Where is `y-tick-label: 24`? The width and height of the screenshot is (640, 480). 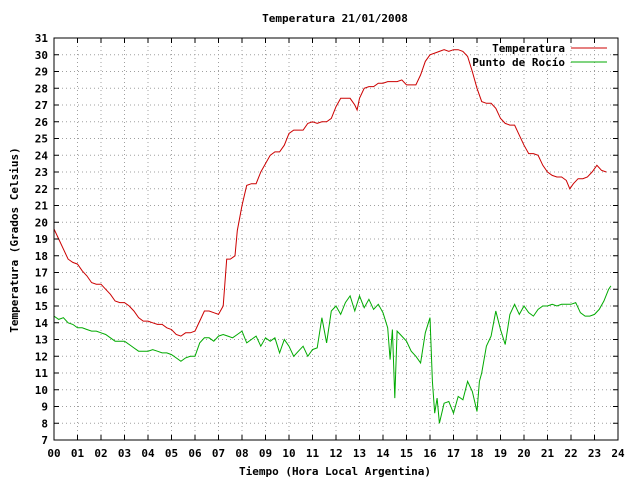
y-tick-label: 24 is located at coordinates (42, 155).